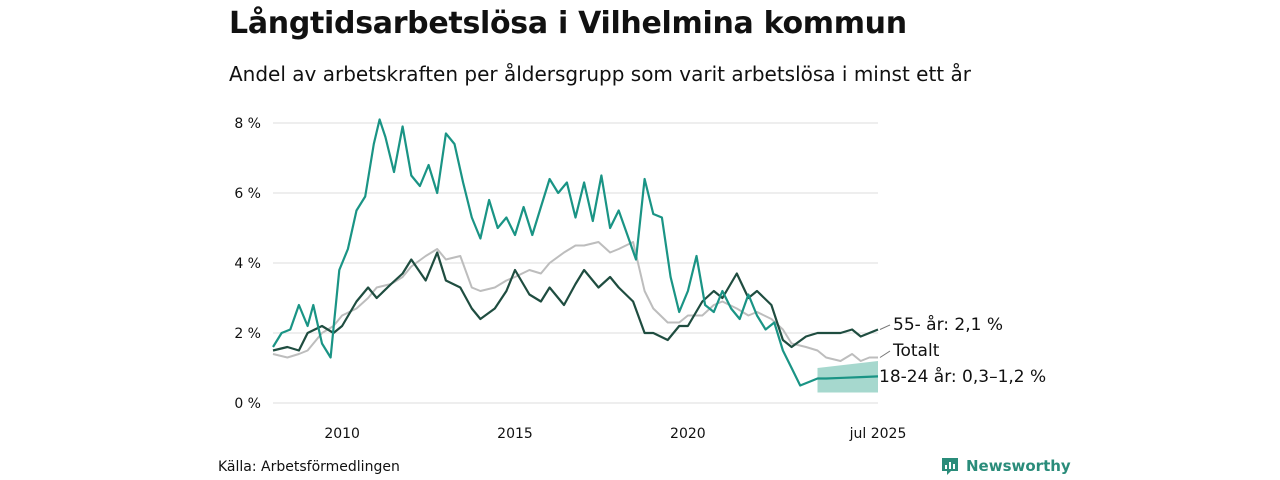 Image resolution: width=1280 pixels, height=480 pixels. Describe the element at coordinates (885, 327) in the screenshot. I see `leader-line-older` at that location.